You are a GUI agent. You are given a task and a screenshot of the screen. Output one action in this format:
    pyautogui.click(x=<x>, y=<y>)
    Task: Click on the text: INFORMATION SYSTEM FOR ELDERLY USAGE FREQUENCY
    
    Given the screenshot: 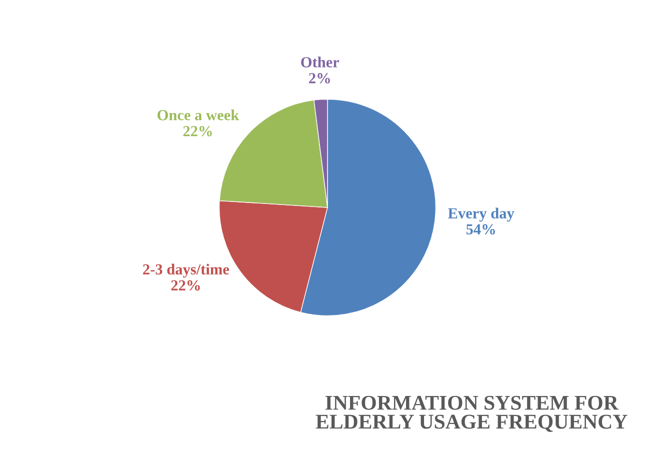 What is the action you would take?
    pyautogui.click(x=472, y=414)
    